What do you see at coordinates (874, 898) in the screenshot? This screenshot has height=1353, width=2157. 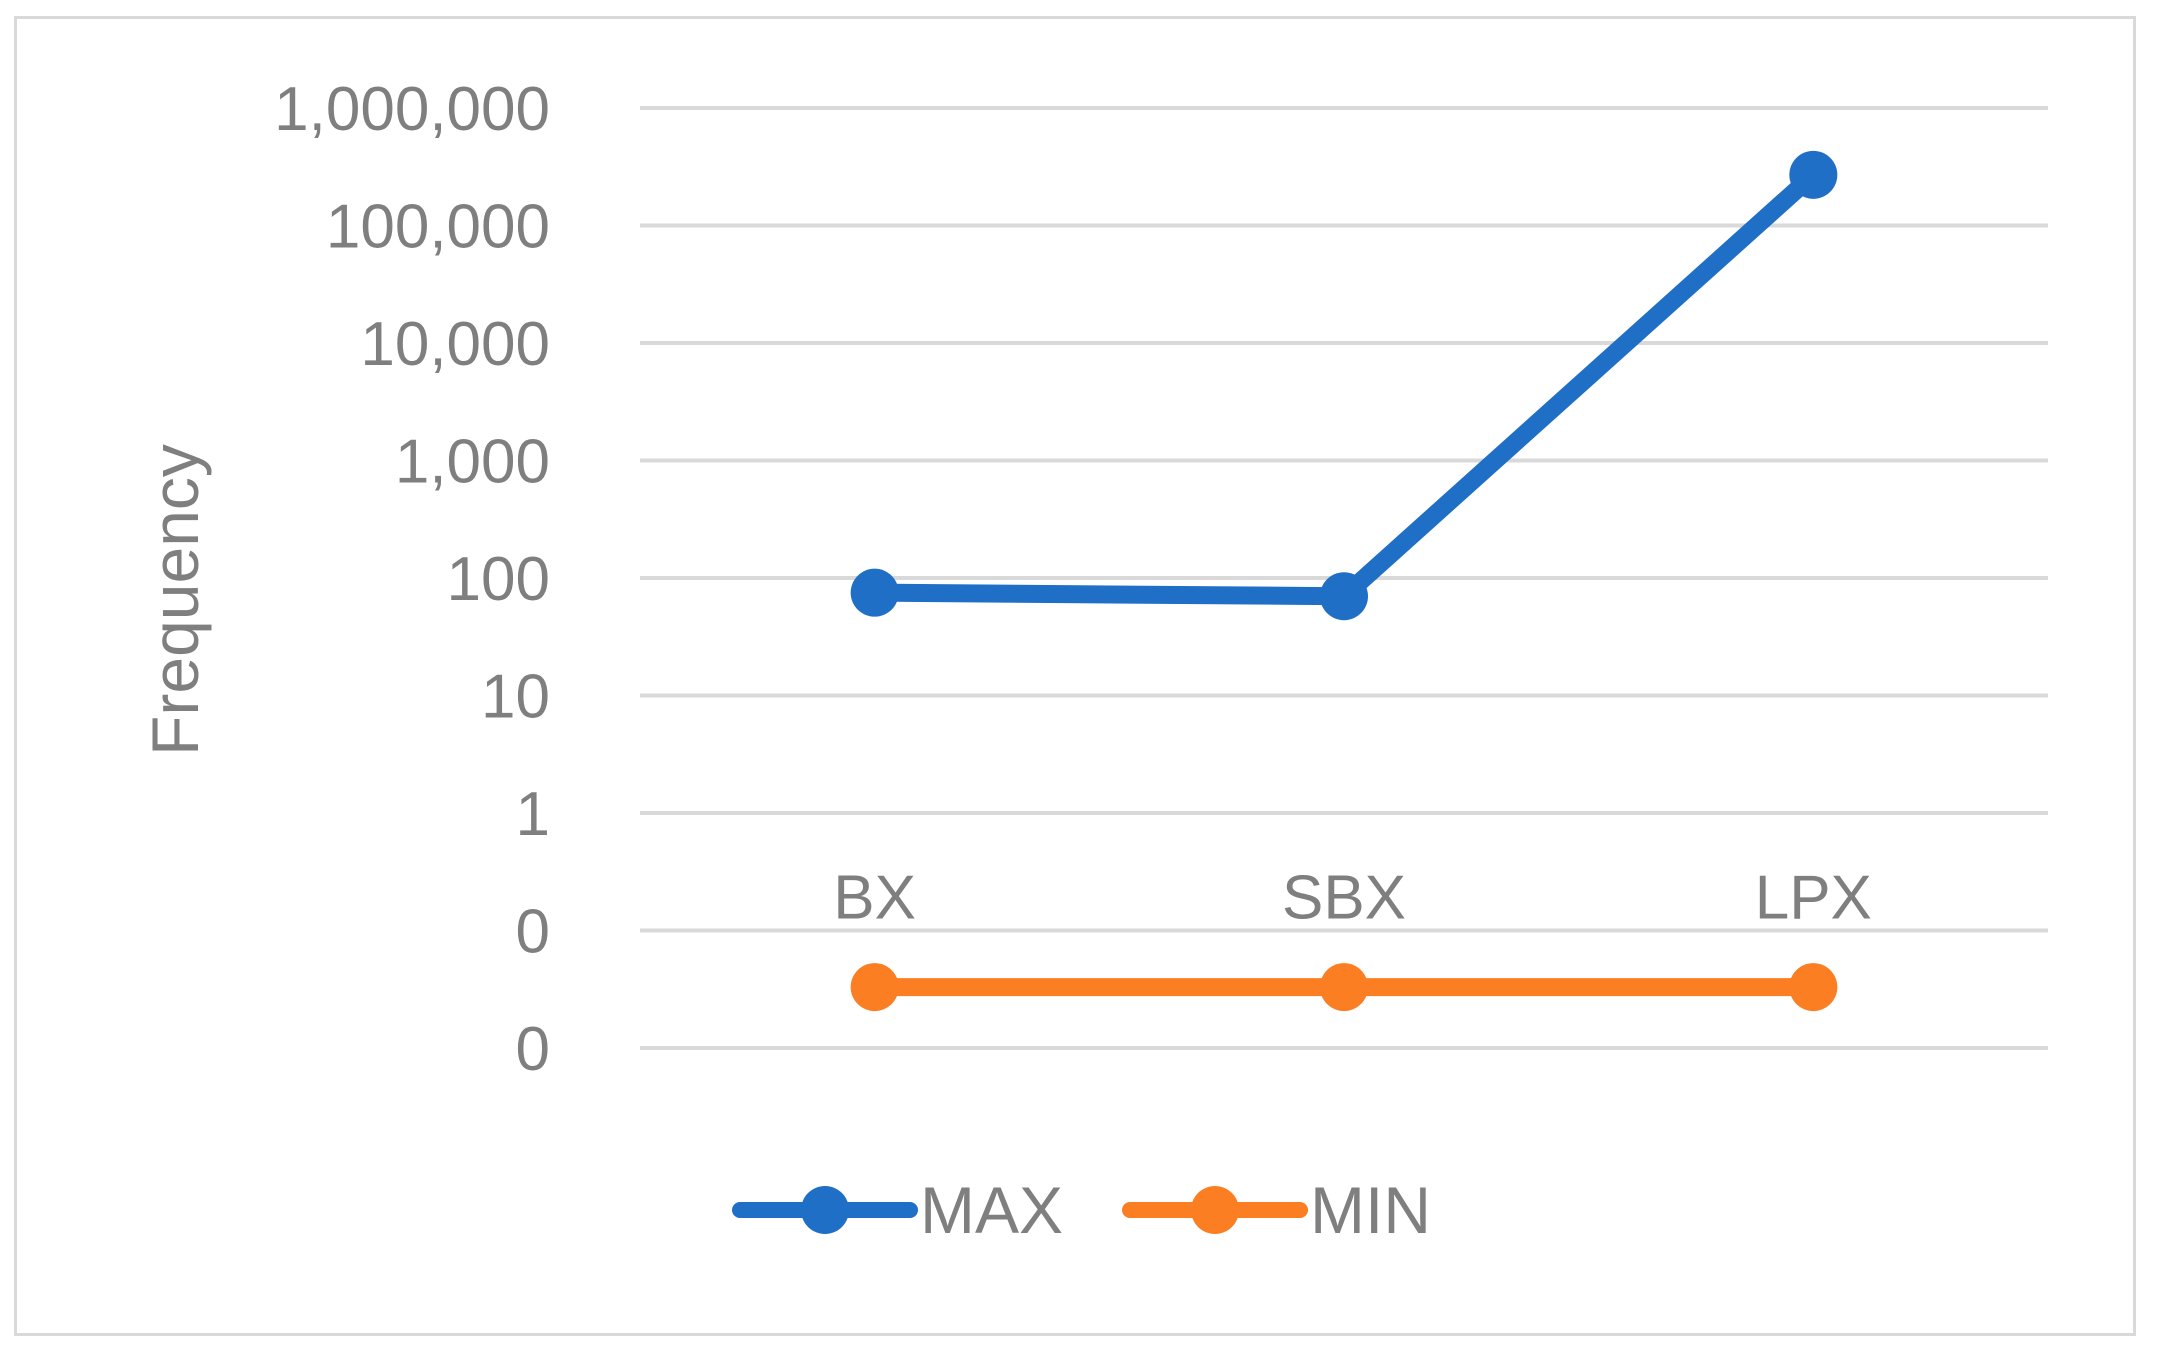 I see `x-tick-label: BX` at bounding box center [874, 898].